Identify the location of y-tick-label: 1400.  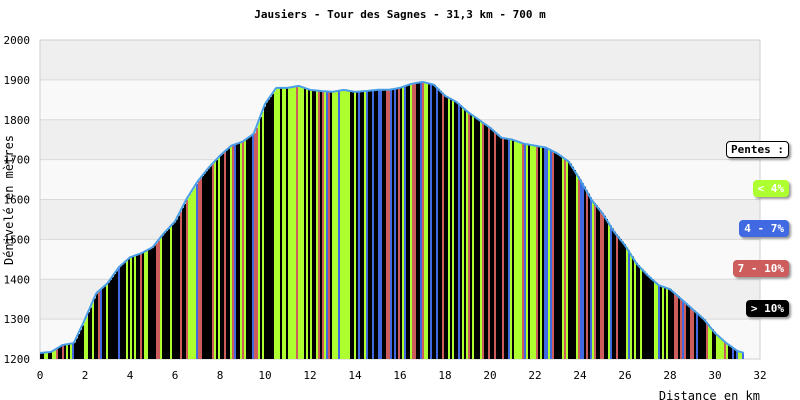
(17, 279).